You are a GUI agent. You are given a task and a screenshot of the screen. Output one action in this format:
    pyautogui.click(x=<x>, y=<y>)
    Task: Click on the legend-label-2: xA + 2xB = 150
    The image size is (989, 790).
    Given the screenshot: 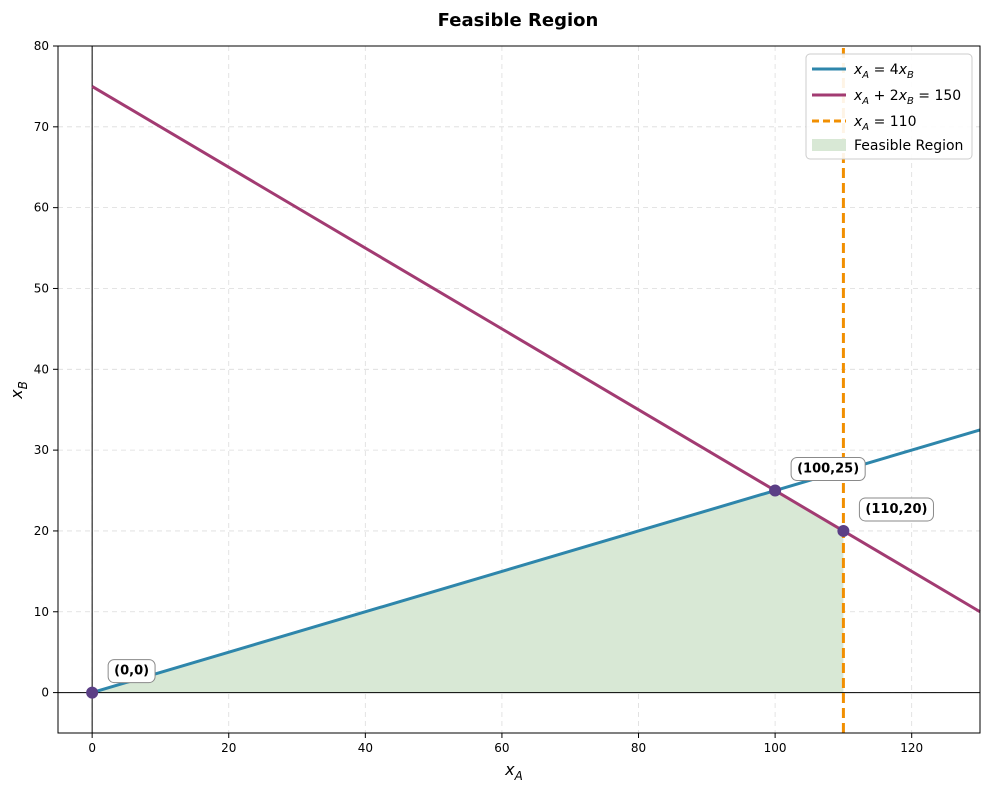 What is the action you would take?
    pyautogui.click(x=907, y=97)
    